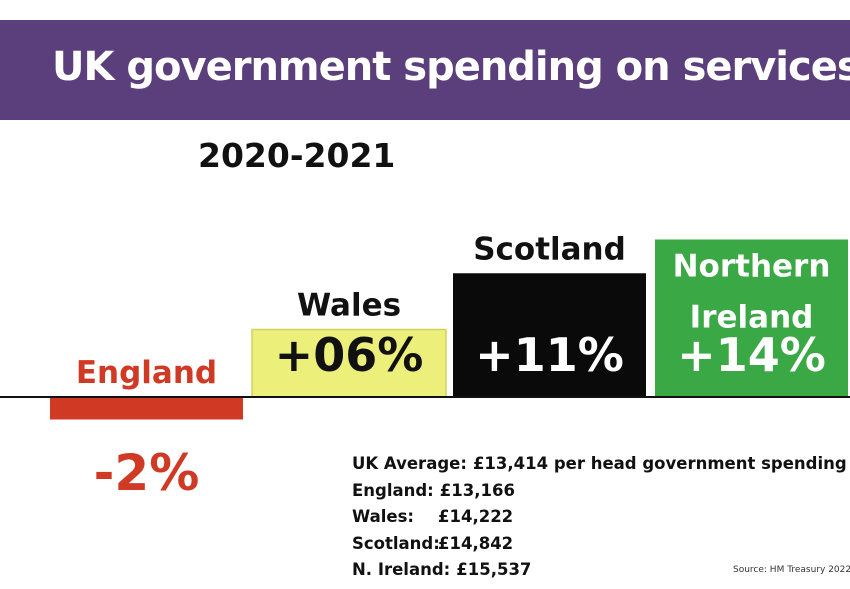  What do you see at coordinates (297, 155) in the screenshot?
I see `chart-subtitle: 2020-2021` at bounding box center [297, 155].